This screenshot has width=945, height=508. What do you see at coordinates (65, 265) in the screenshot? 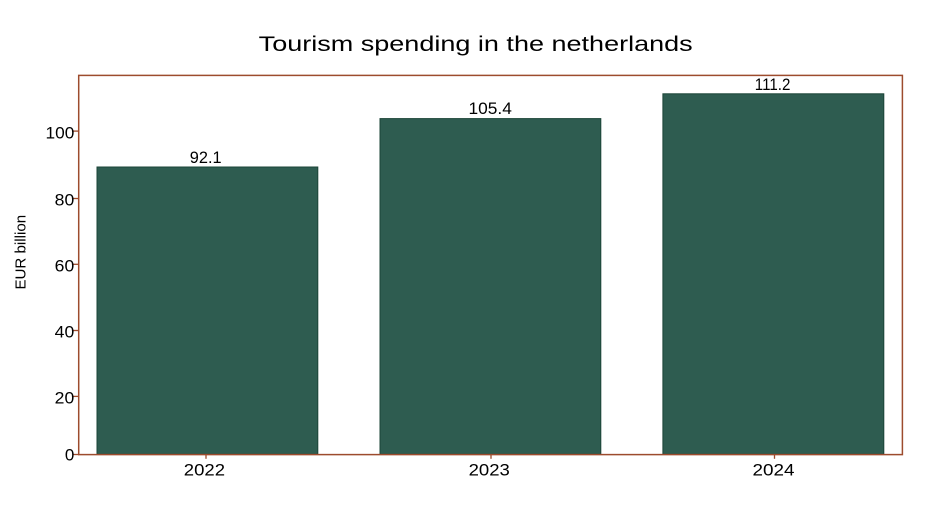
I see `svg-text: 60` at bounding box center [65, 265].